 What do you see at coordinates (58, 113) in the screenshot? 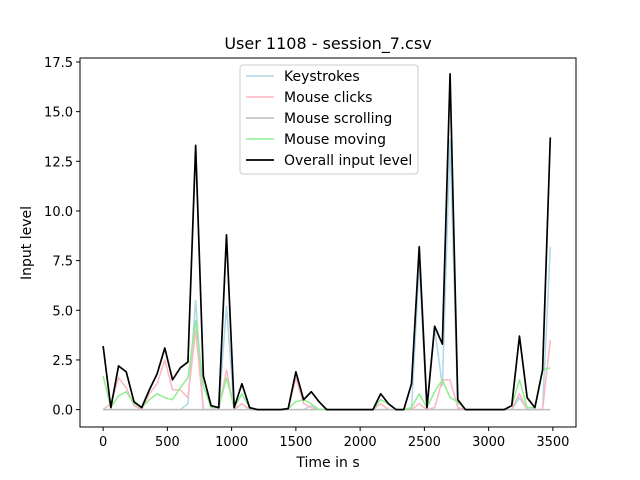
I see `y-tick-label: 15.0` at bounding box center [58, 113].